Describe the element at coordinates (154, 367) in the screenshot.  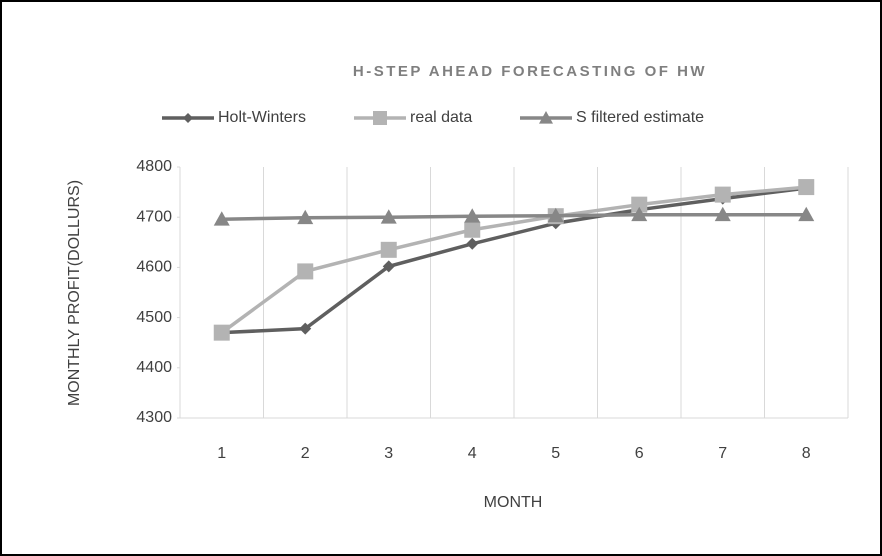
I see `y-tick-label: 4400` at that location.